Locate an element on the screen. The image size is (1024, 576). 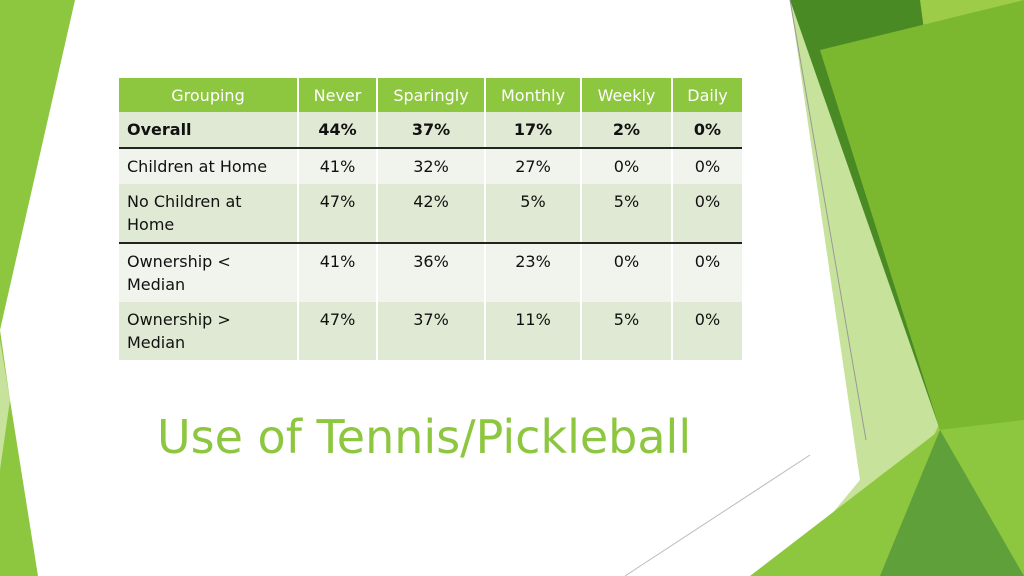
row-label: Children at Home is located at coordinates (209, 166).